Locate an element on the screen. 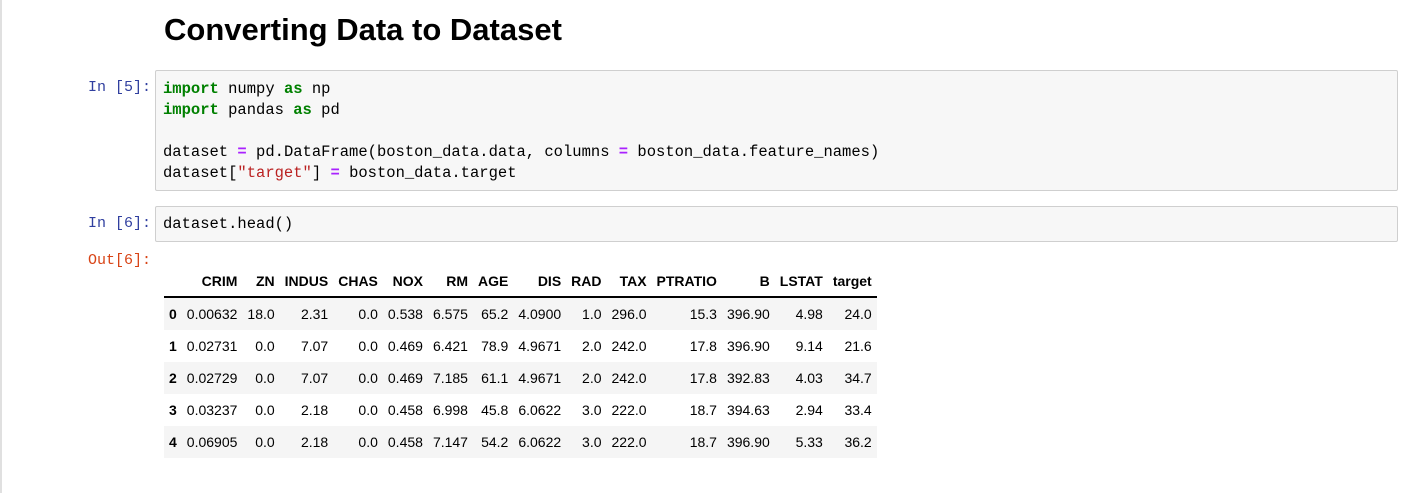 This screenshot has height=493, width=1428. code-text: pandas is located at coordinates (256, 110).